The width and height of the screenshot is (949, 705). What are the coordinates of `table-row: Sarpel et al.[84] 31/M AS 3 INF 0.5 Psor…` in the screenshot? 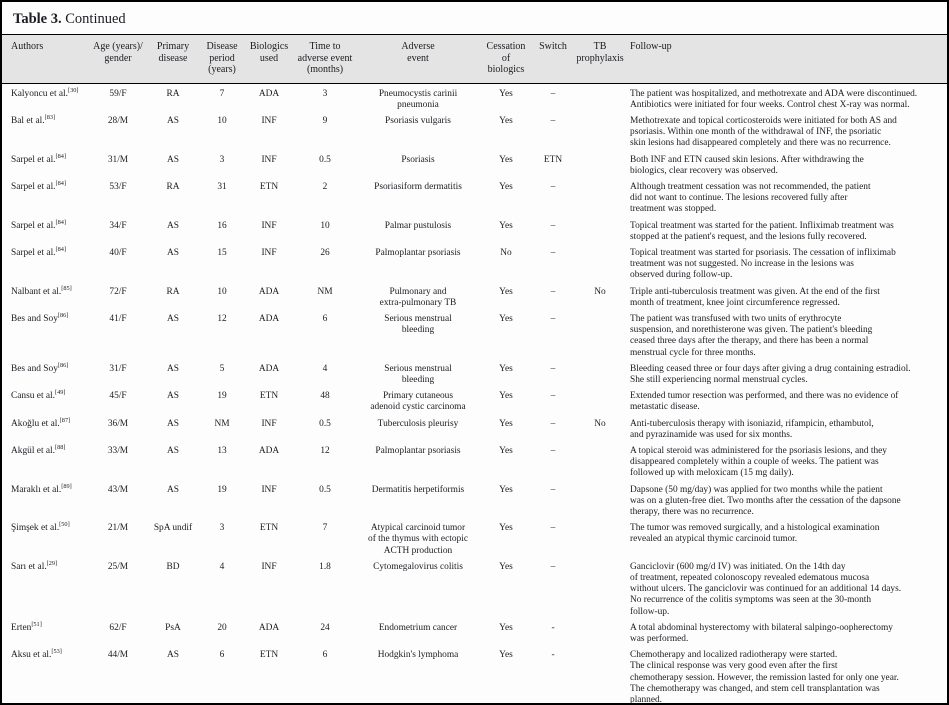 It's located at (474, 165).